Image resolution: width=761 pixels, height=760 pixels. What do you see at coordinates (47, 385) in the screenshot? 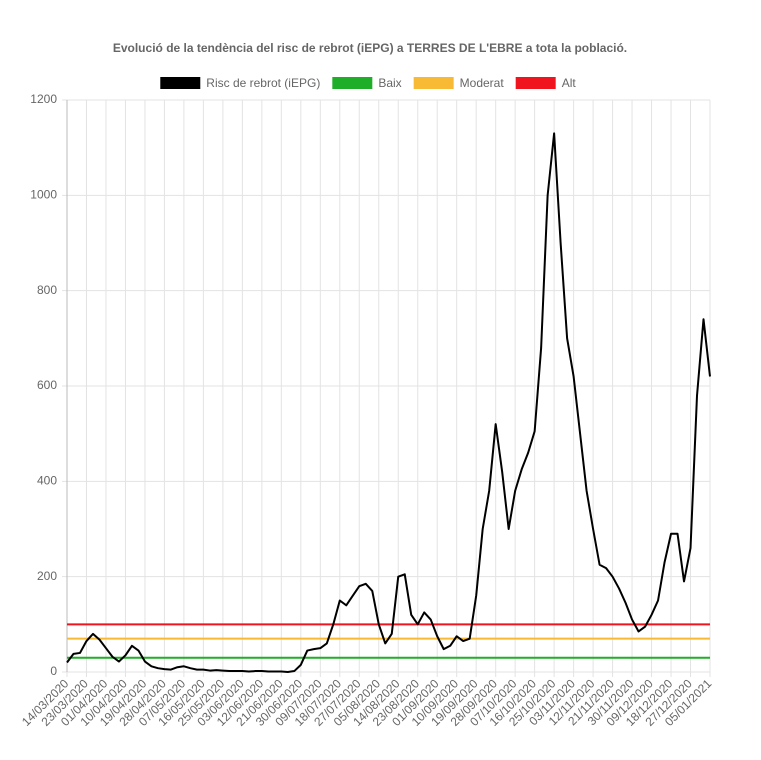
I see `y-tick-label: 600` at bounding box center [47, 385].